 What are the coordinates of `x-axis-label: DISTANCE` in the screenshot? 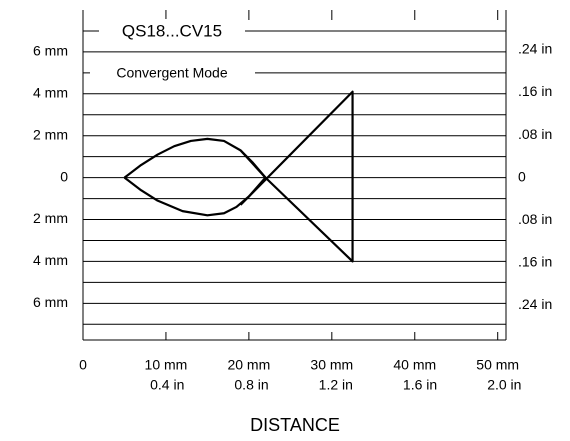 It's located at (295, 425).